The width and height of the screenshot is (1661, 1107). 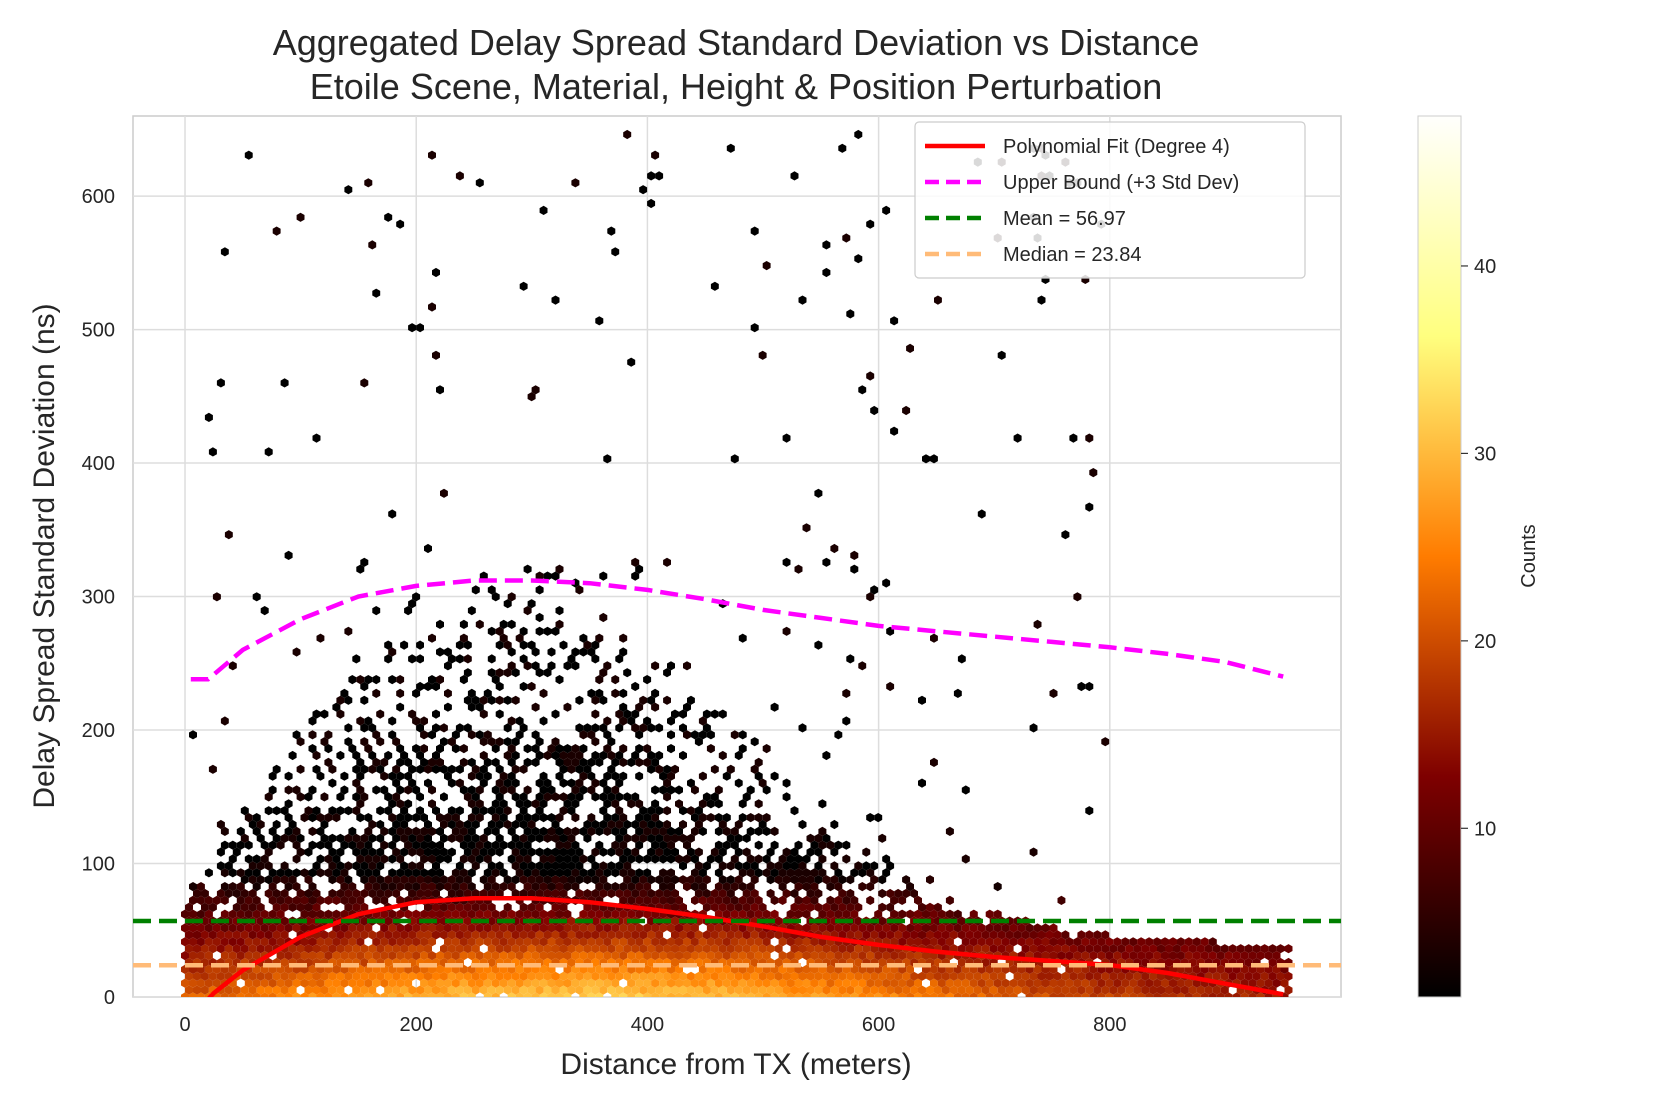 What do you see at coordinates (1109, 1025) in the screenshot?
I see `x-tick-label: 800` at bounding box center [1109, 1025].